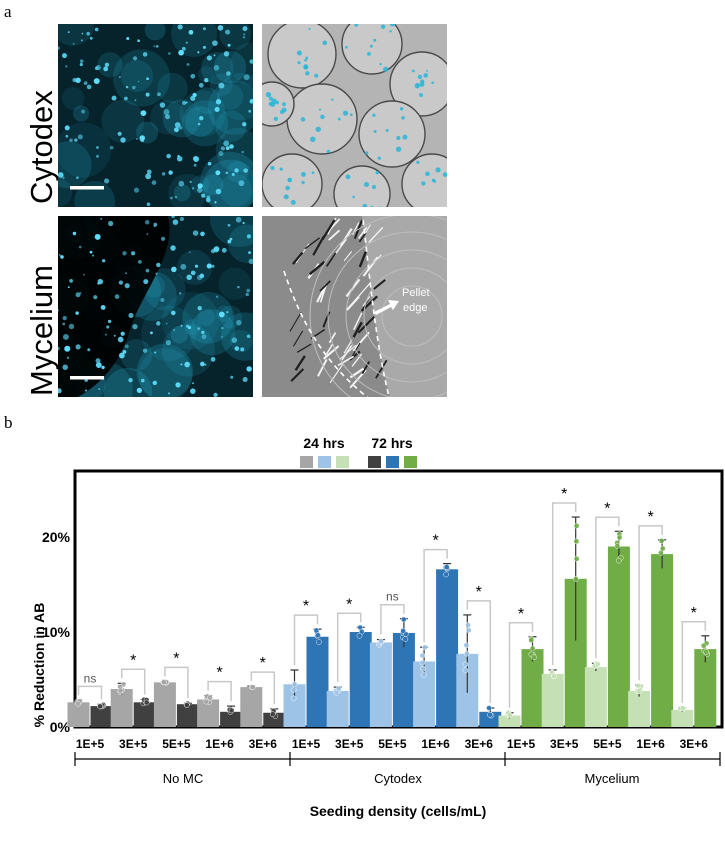  I want to click on bar-cytodex-3E+5-24h, so click(337, 708).